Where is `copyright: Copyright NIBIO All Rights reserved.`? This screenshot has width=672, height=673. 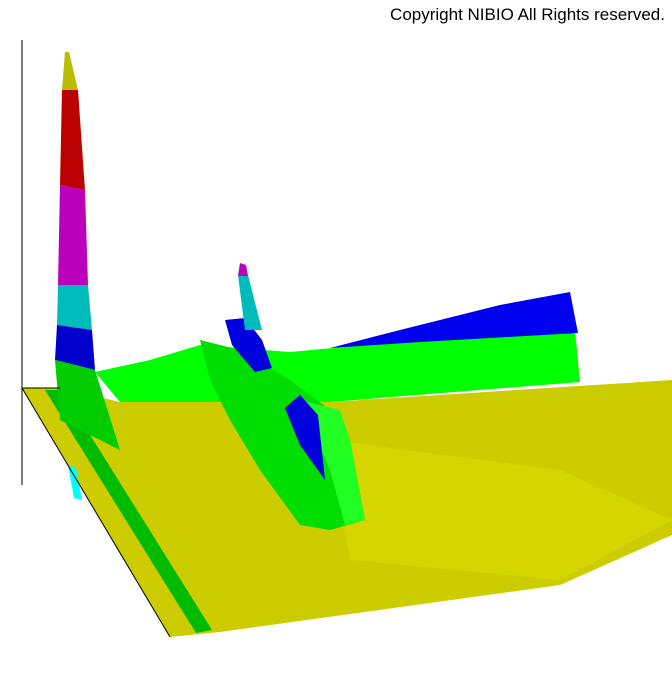 copyright: Copyright NIBIO All Rights reserved. is located at coordinates (527, 14).